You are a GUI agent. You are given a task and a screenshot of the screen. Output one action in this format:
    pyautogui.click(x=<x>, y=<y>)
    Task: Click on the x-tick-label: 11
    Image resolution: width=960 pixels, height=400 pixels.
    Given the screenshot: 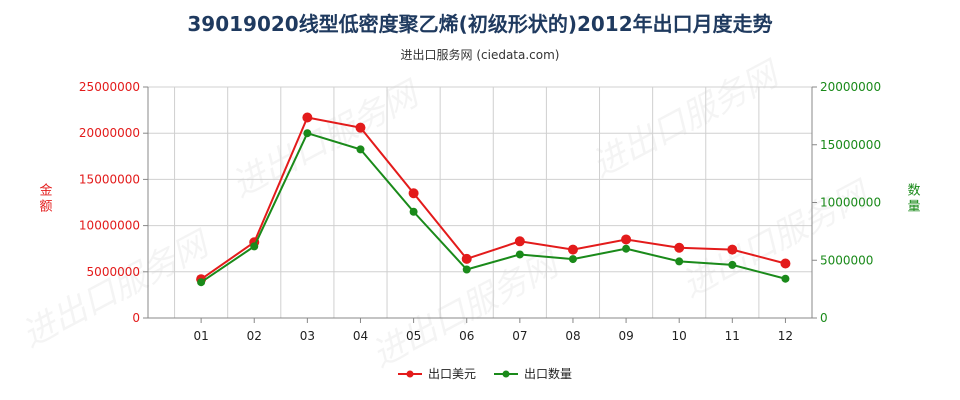 What is the action you would take?
    pyautogui.click(x=732, y=336)
    